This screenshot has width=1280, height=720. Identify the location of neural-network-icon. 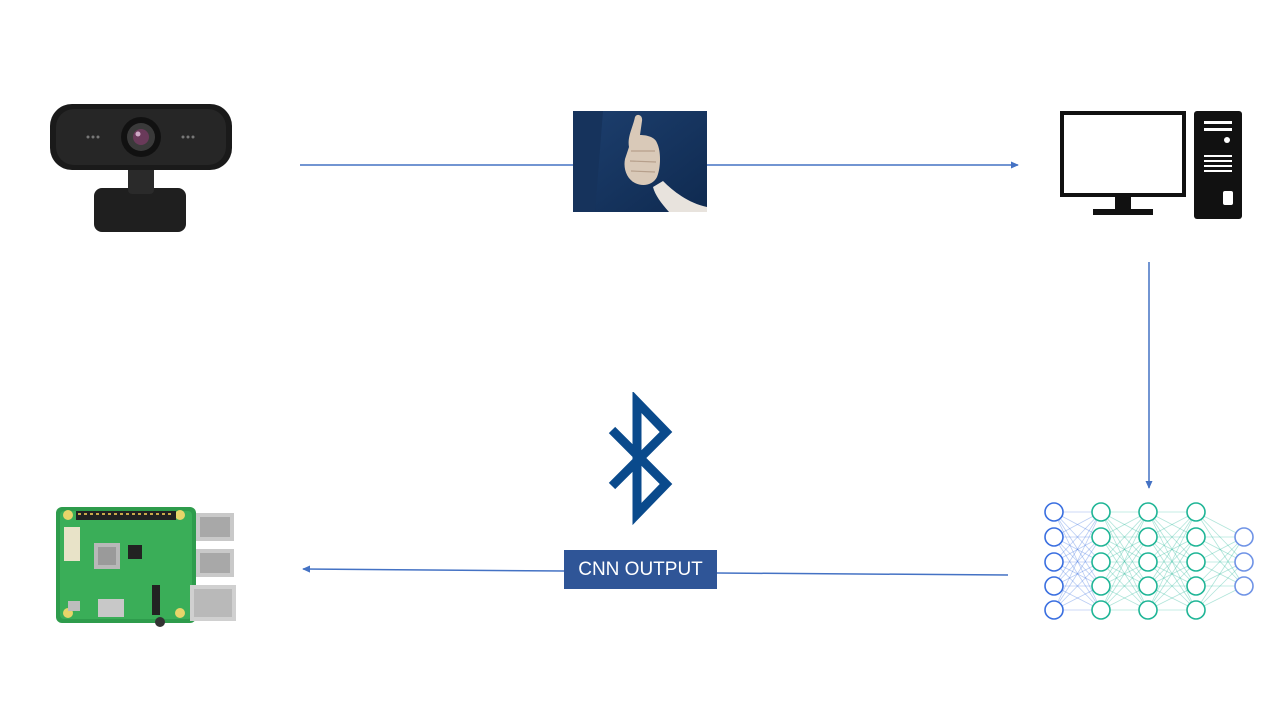
(1149, 561).